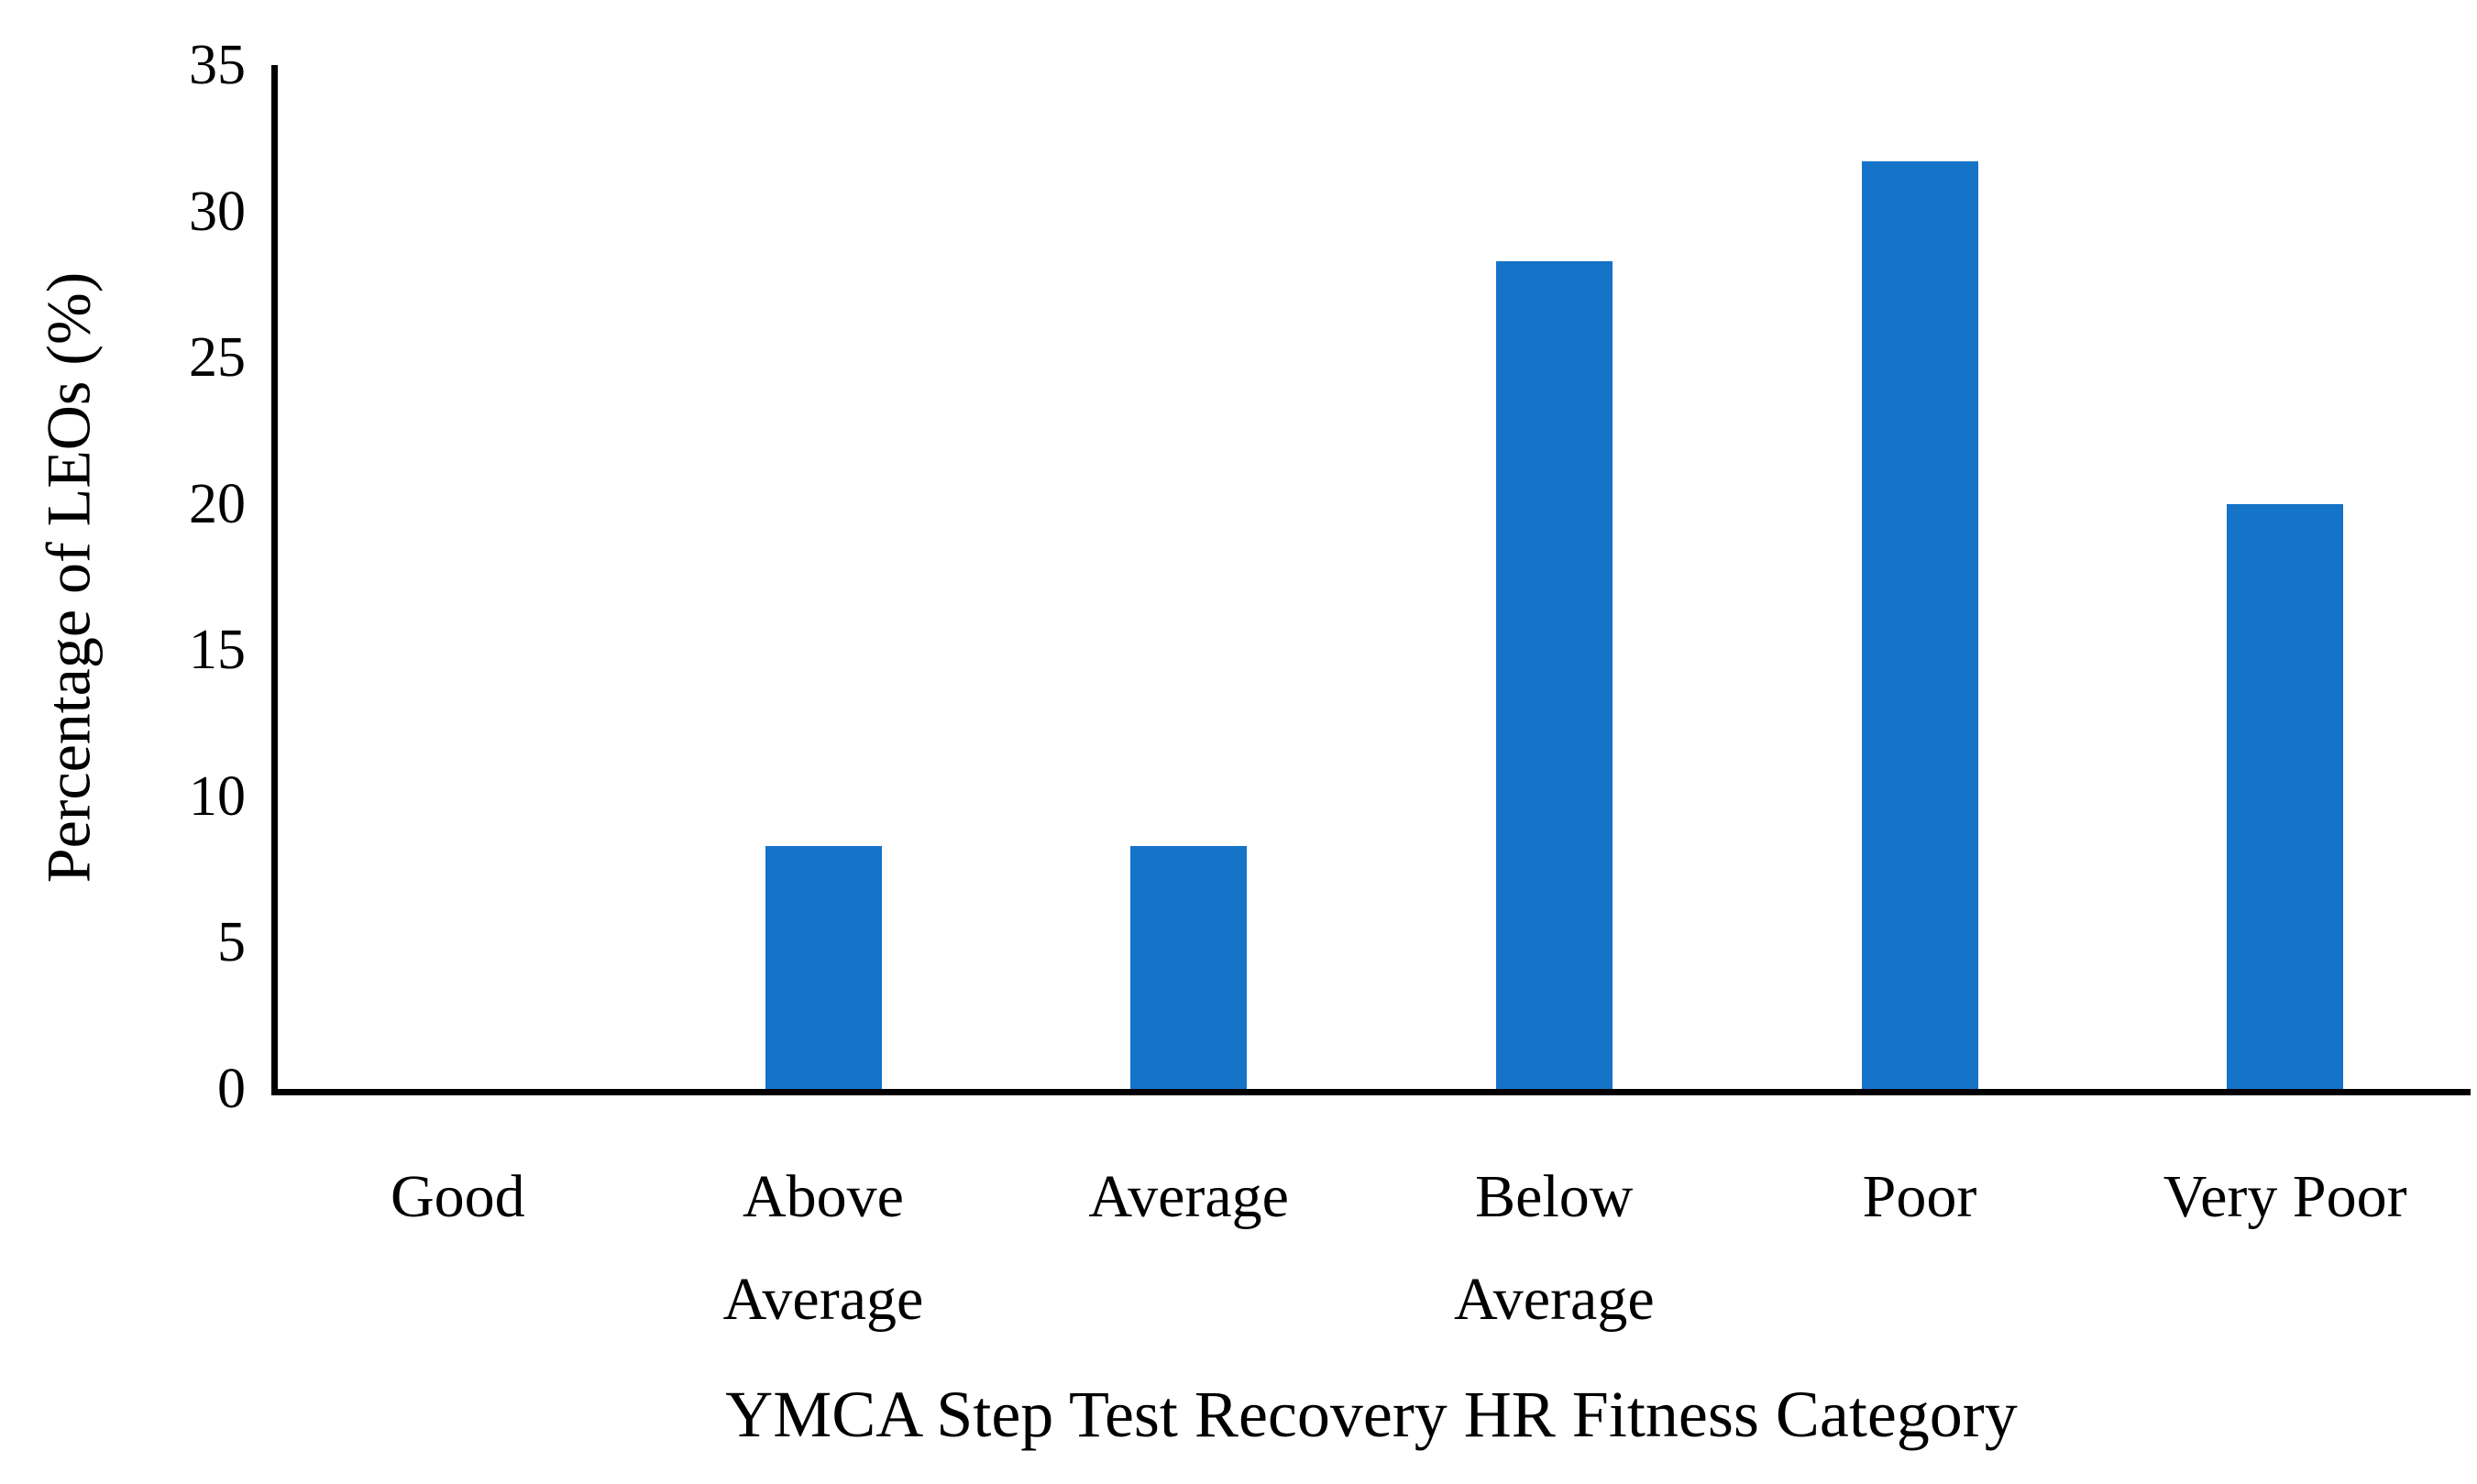 The height and width of the screenshot is (1484, 2477). Describe the element at coordinates (217, 358) in the screenshot. I see `y-tick-label-25: 25` at that location.